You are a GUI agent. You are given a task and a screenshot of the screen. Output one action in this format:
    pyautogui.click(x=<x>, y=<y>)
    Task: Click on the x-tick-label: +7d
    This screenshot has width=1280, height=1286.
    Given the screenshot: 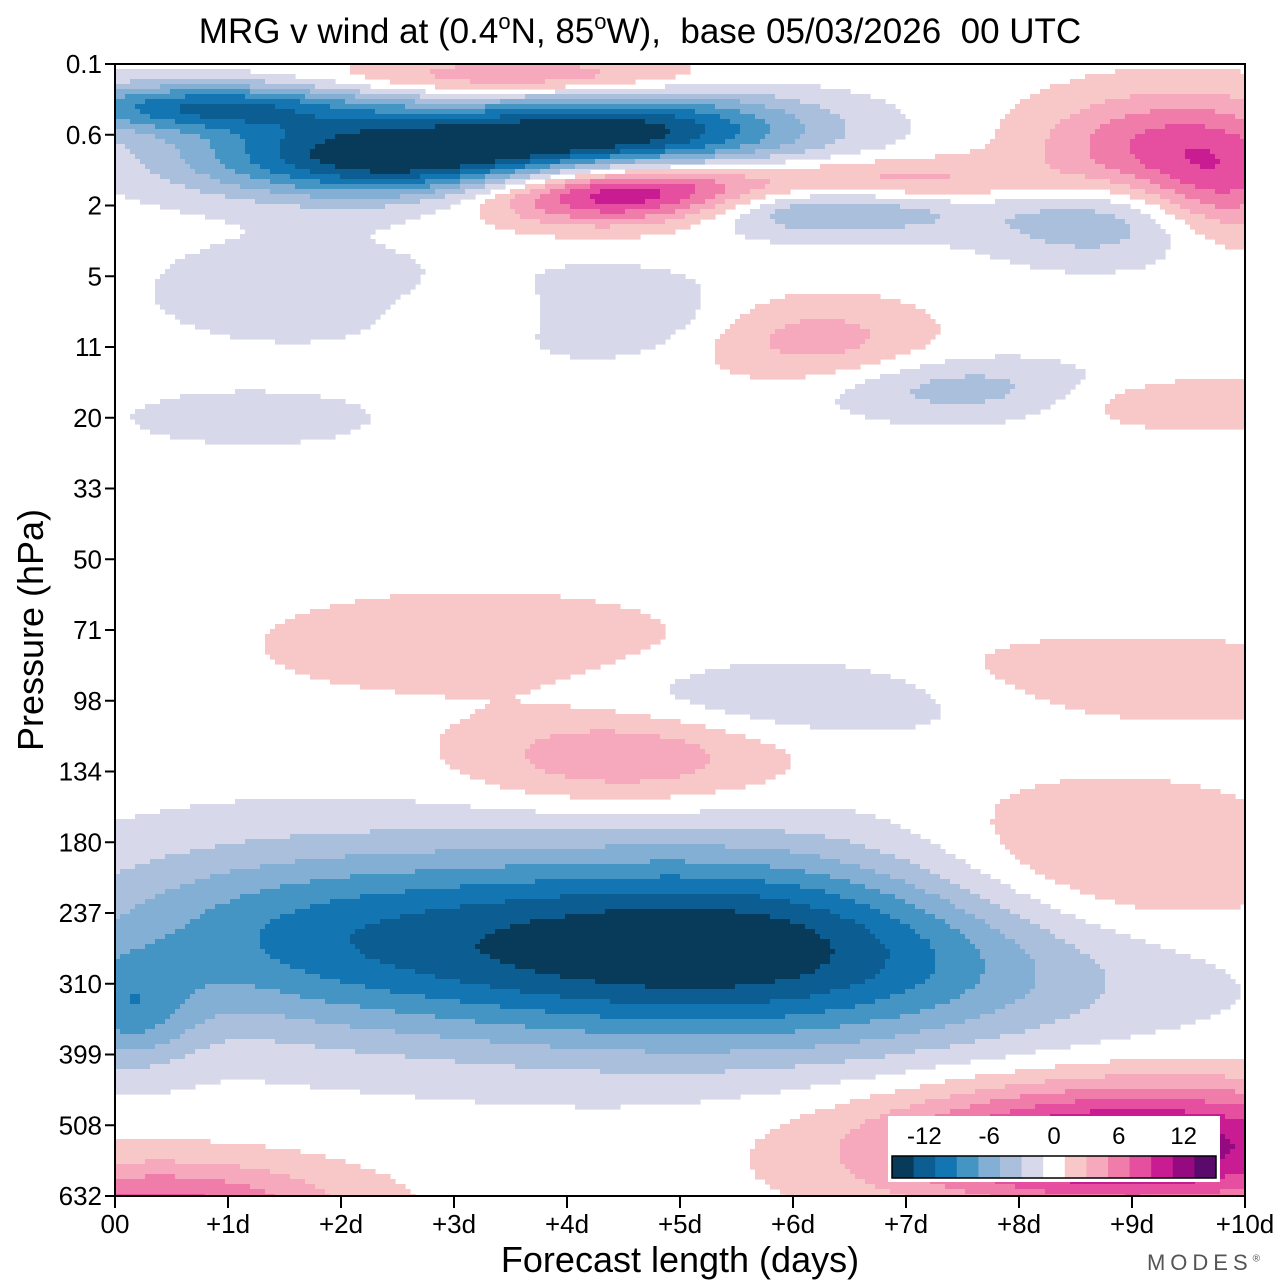 What is the action you would take?
    pyautogui.click(x=906, y=1224)
    